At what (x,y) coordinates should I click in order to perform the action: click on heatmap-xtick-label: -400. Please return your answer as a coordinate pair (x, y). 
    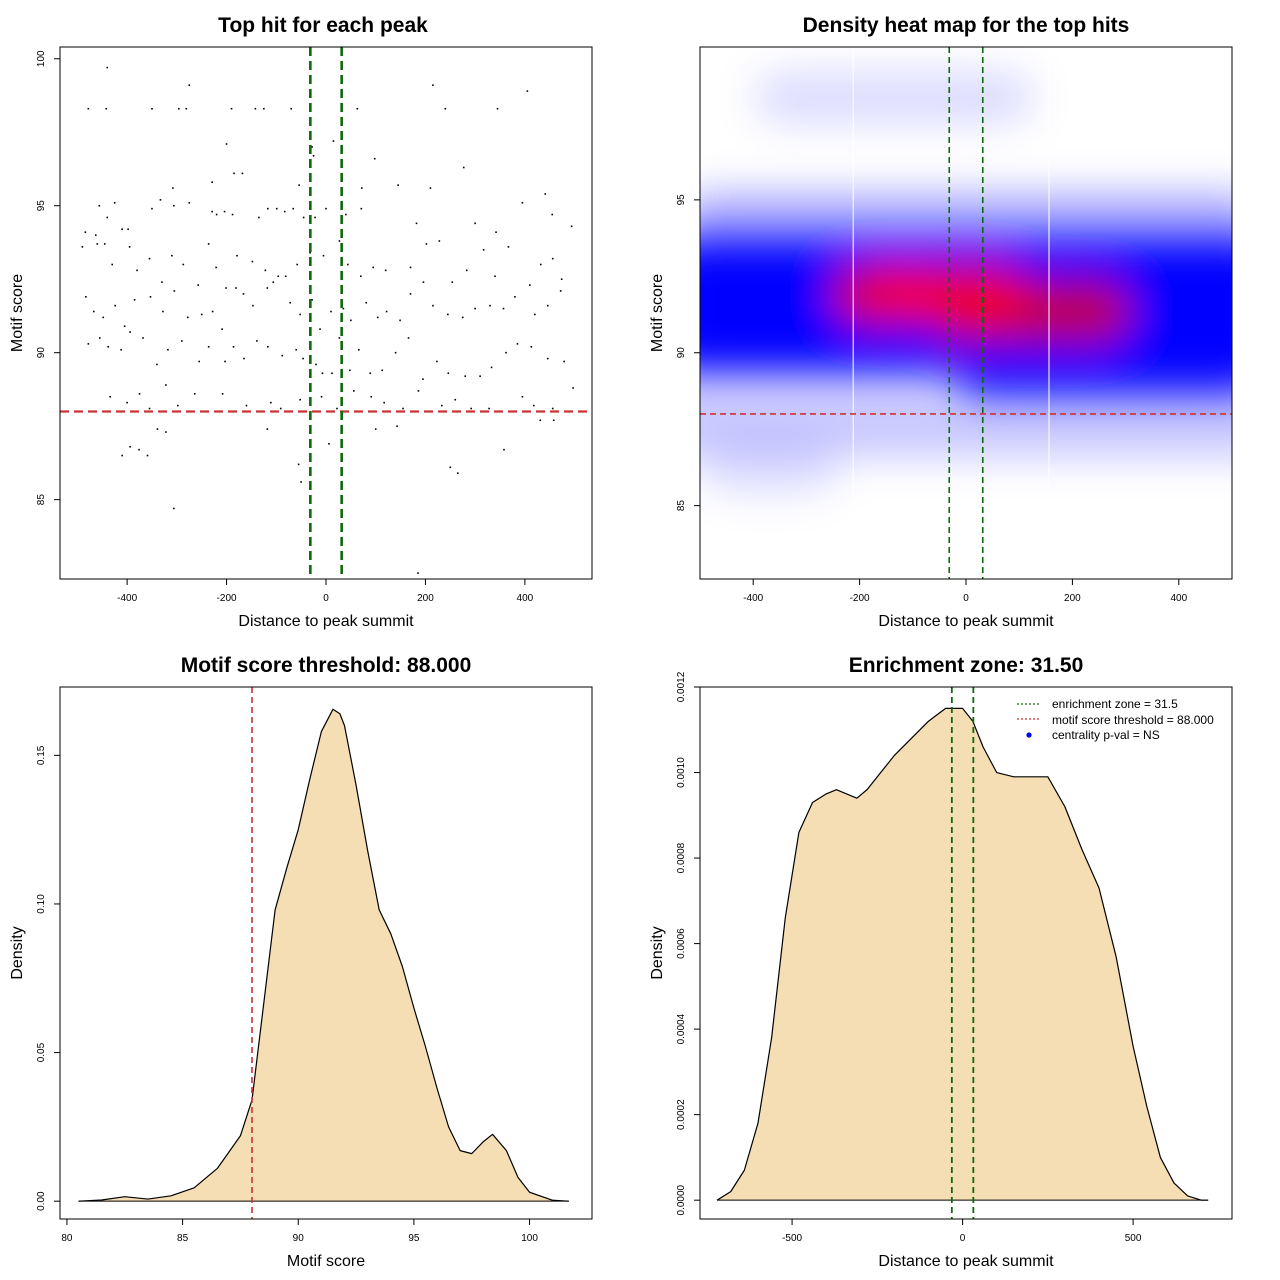
    Looking at the image, I should click on (753, 598).